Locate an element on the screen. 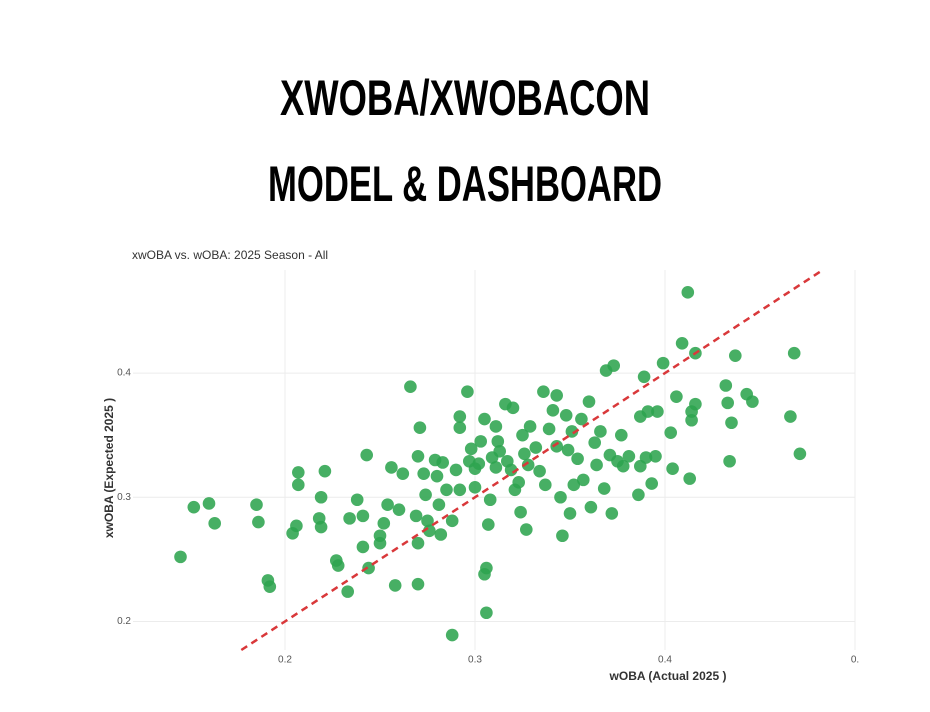 This screenshot has height=712, width=930. x-tick-label: 0.3 is located at coordinates (475, 660).